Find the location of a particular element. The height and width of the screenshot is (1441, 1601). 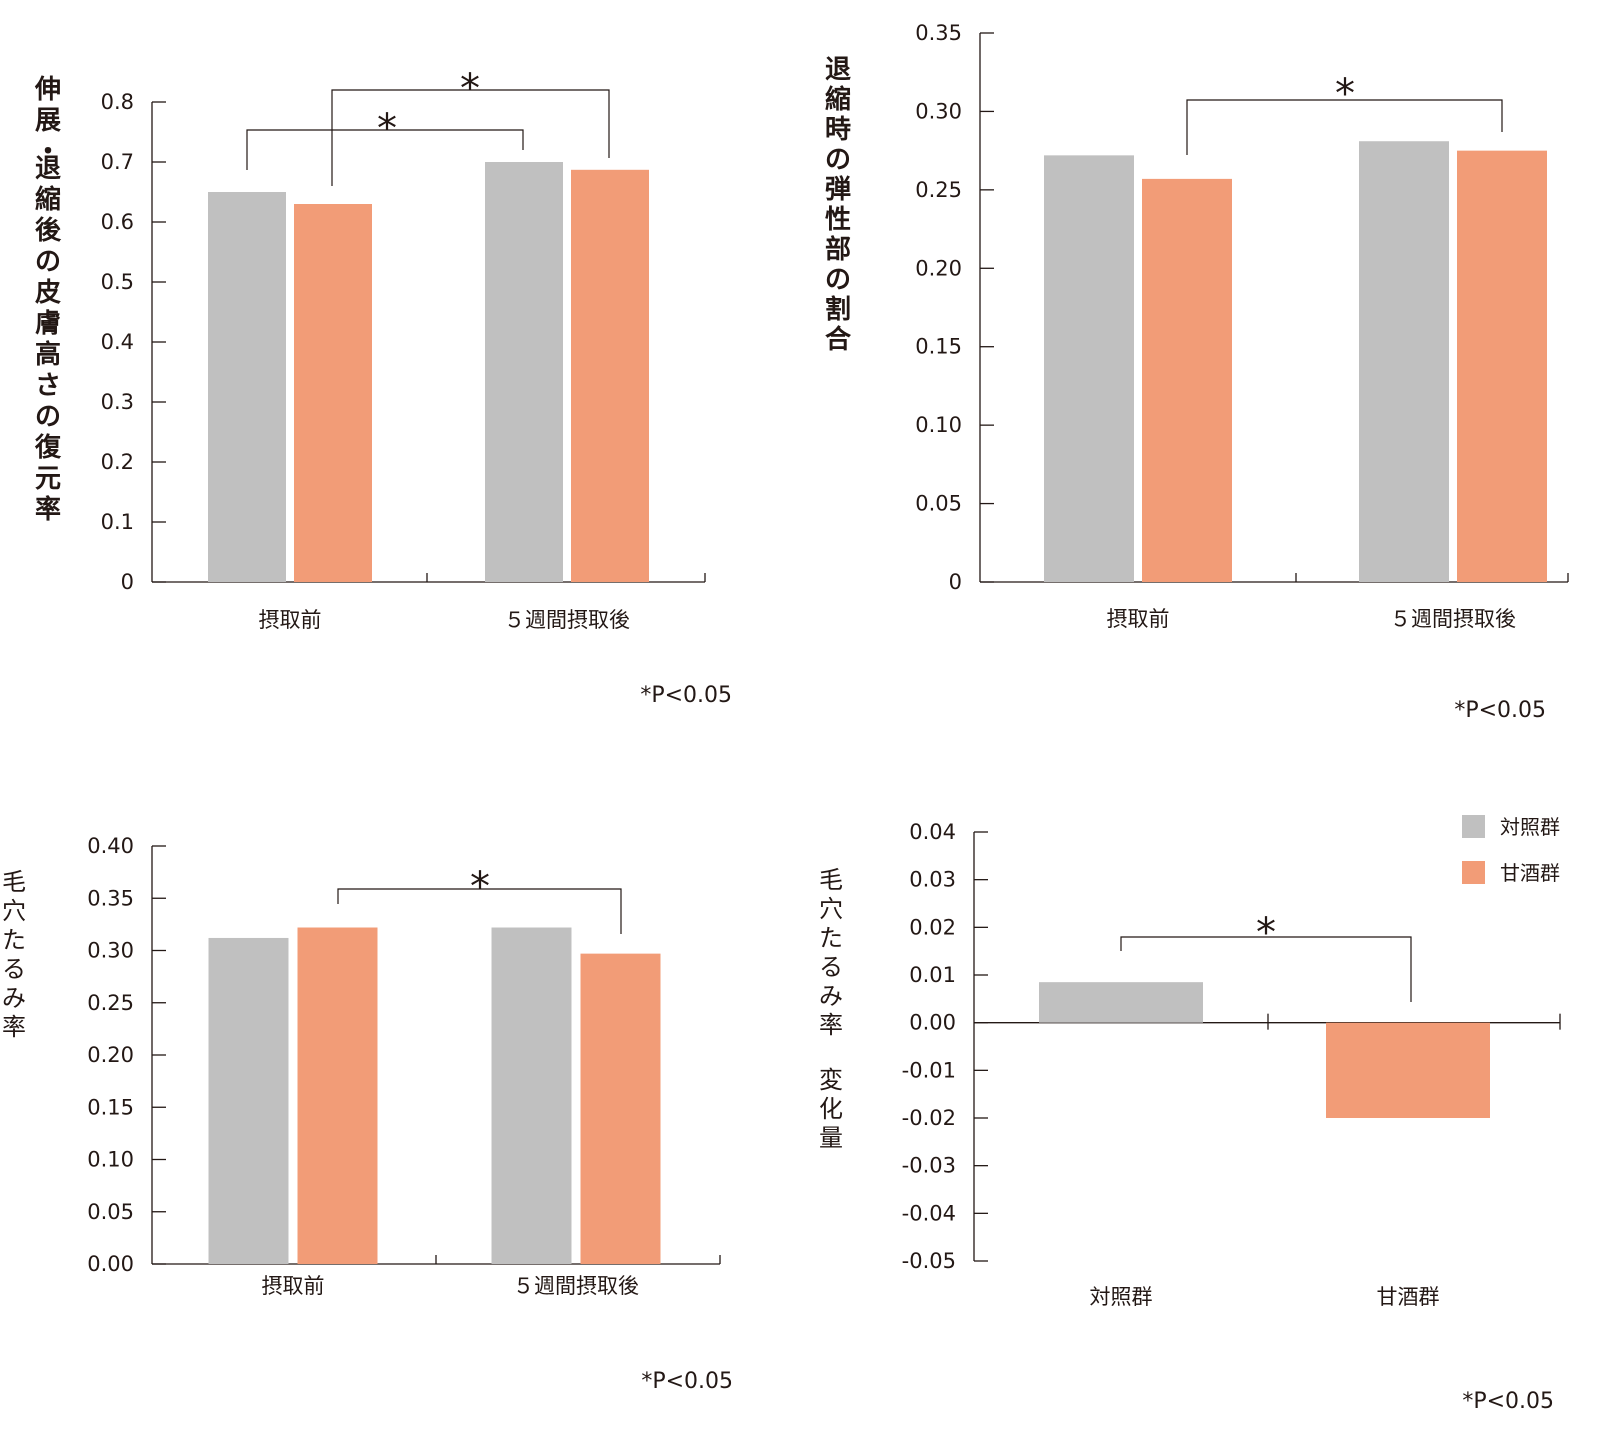

y-axis-label-char: さ is located at coordinates (48, 386).